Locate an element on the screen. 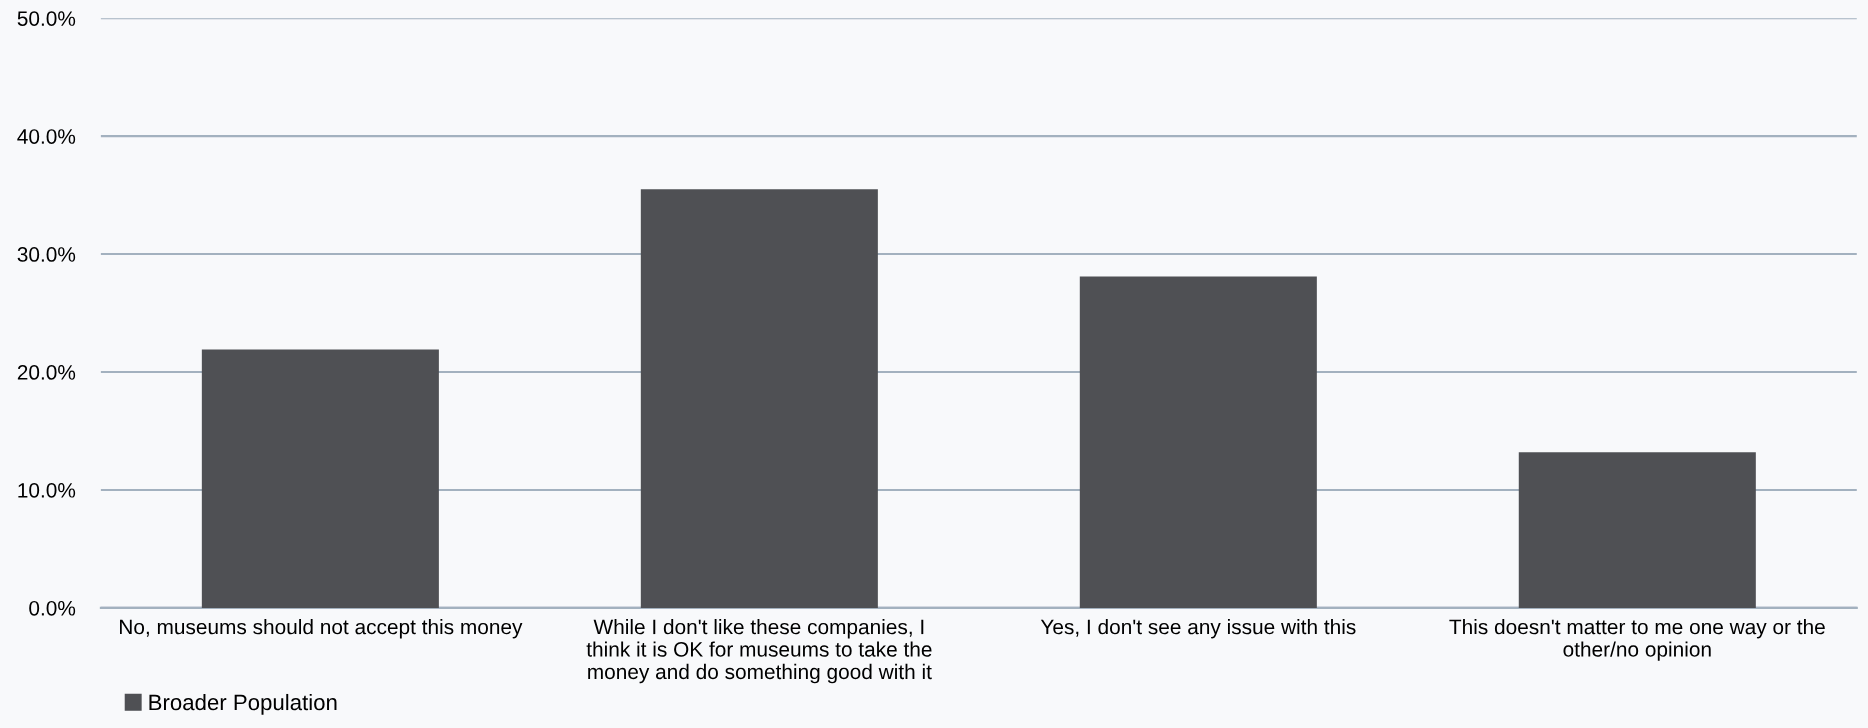  x-tick-label: This doesn't matter to me one way or the other/no opinion is located at coordinates (1637, 639).